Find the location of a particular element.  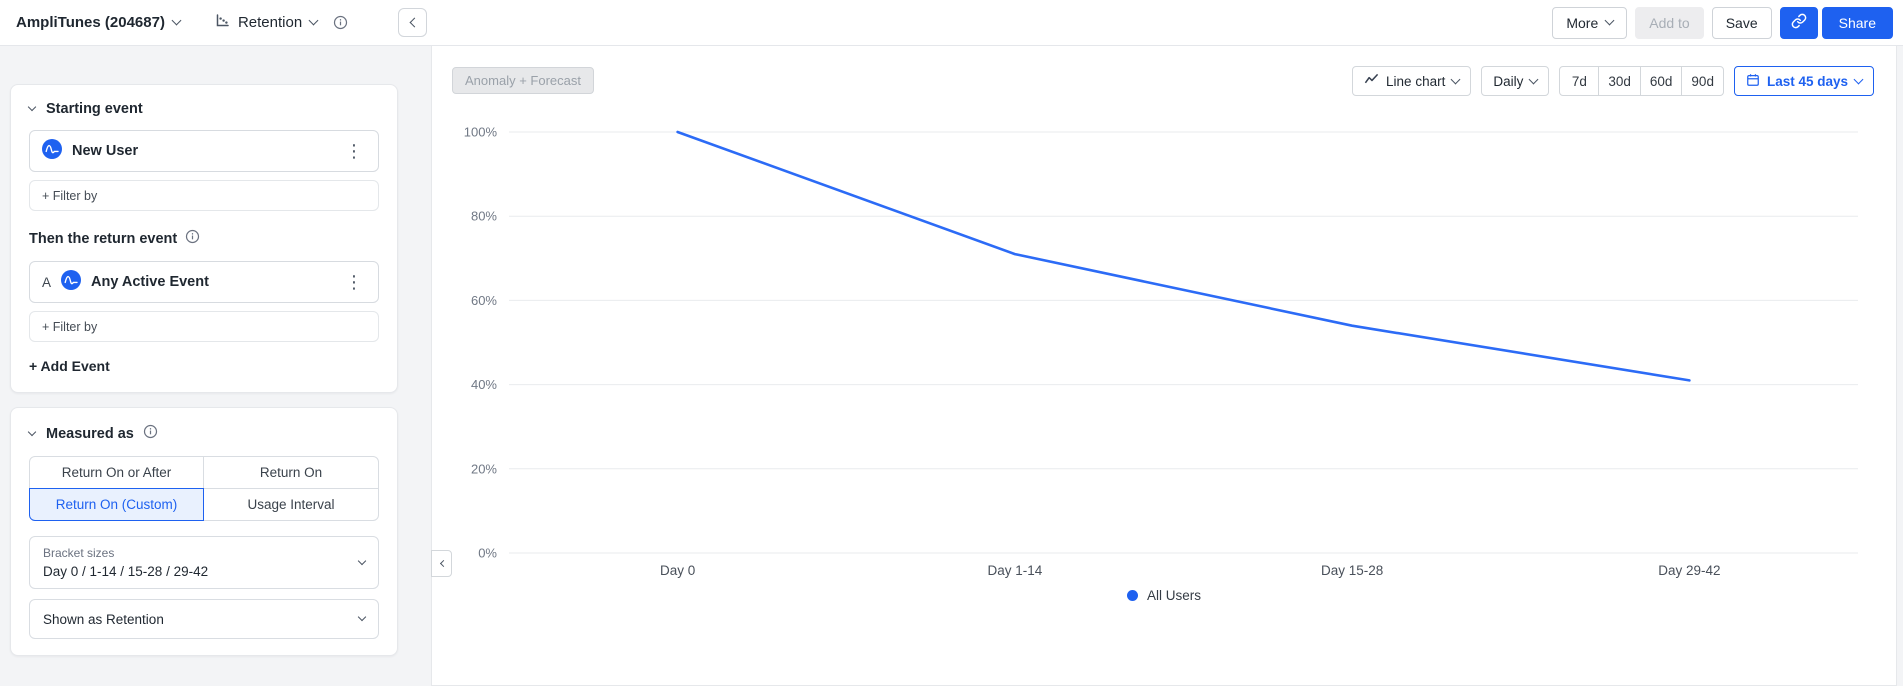

granularity-label: Daily is located at coordinates (1508, 81).